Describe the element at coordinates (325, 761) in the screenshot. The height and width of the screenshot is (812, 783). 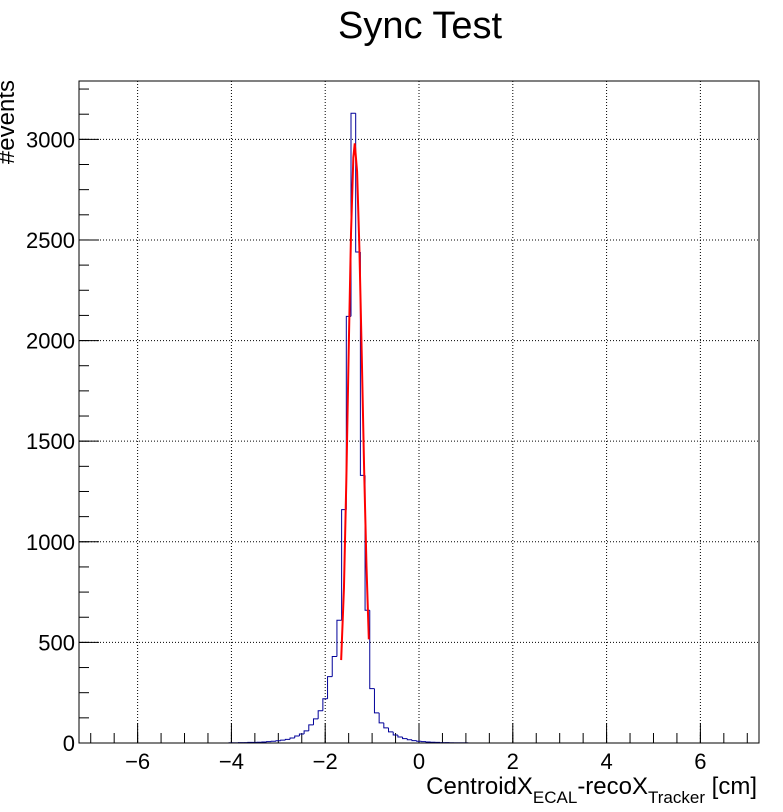
I see `x-tick-label: −2` at that location.